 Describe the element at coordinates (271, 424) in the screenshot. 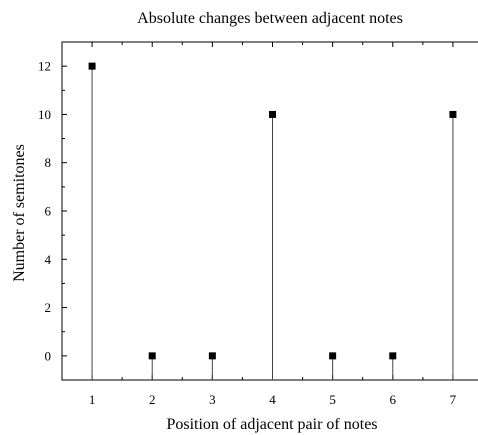

I see `x-axis-label: Position of adjacent pair of notes` at that location.